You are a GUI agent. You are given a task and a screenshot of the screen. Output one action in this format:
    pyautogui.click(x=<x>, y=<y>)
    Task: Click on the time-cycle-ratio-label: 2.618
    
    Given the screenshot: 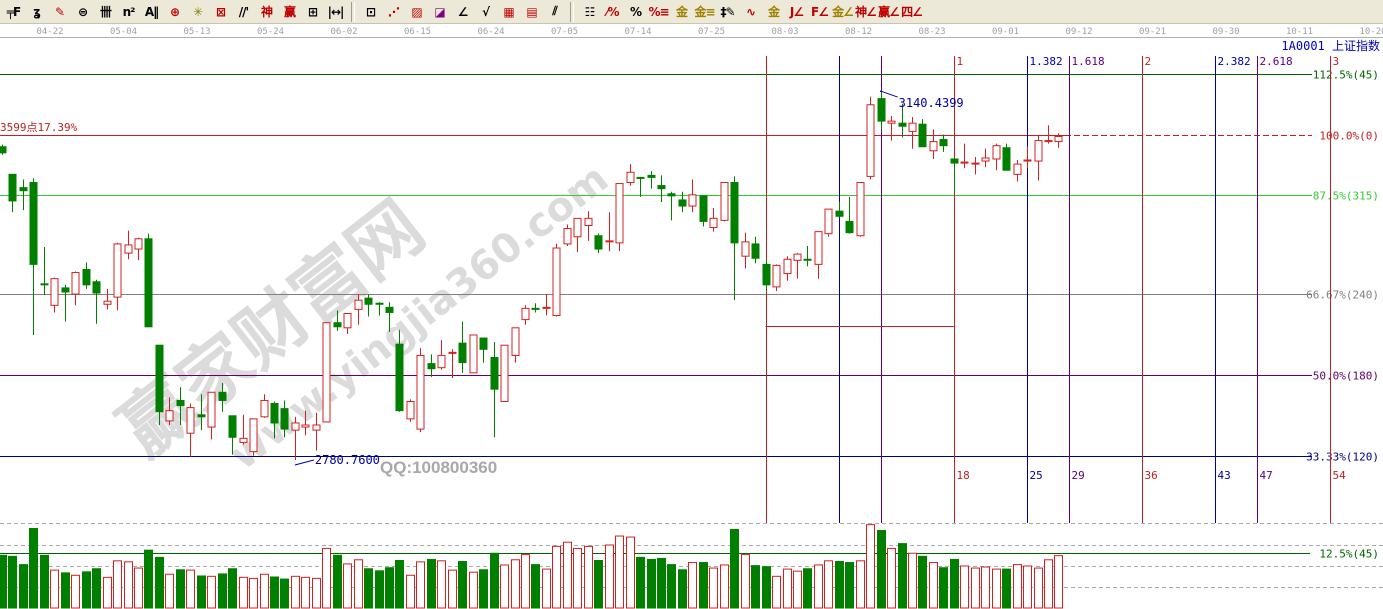 What is the action you would take?
    pyautogui.click(x=1276, y=61)
    